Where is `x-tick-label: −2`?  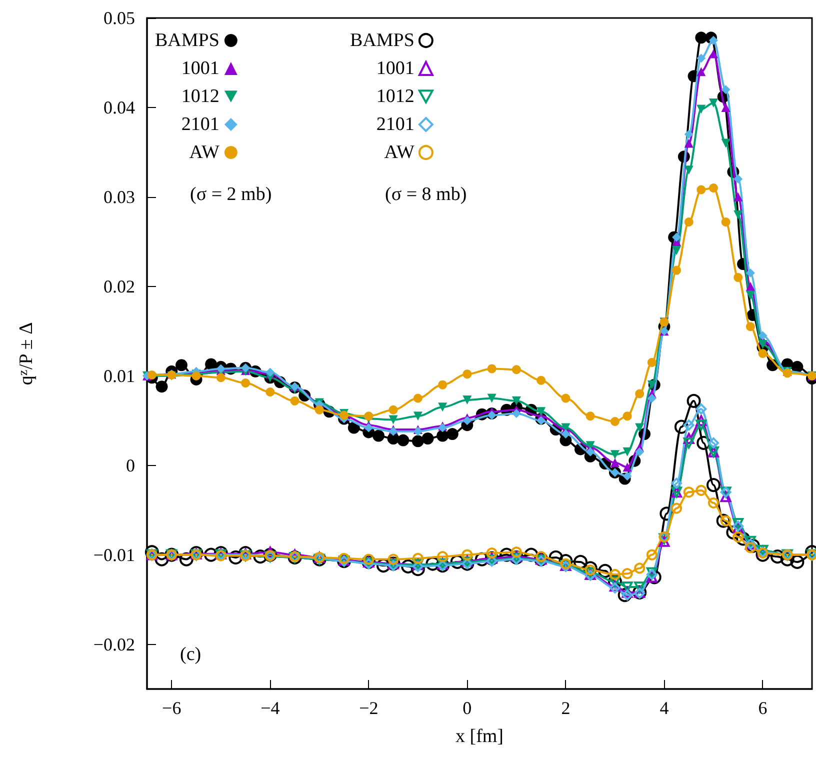 x-tick-label: −2 is located at coordinates (368, 708).